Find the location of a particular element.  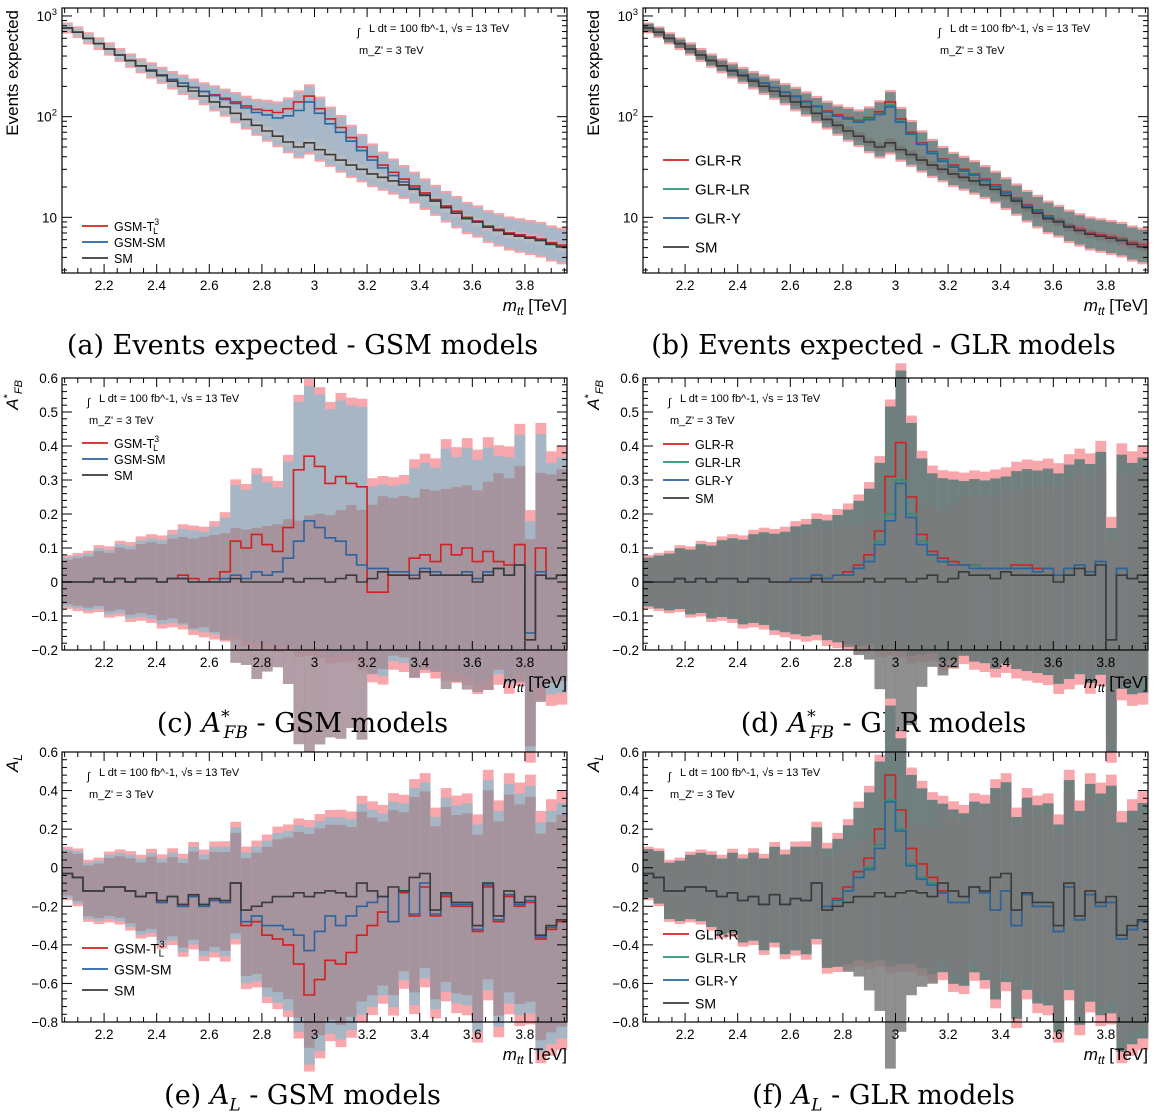

y-tick-label: 0.5 is located at coordinates (629, 412).